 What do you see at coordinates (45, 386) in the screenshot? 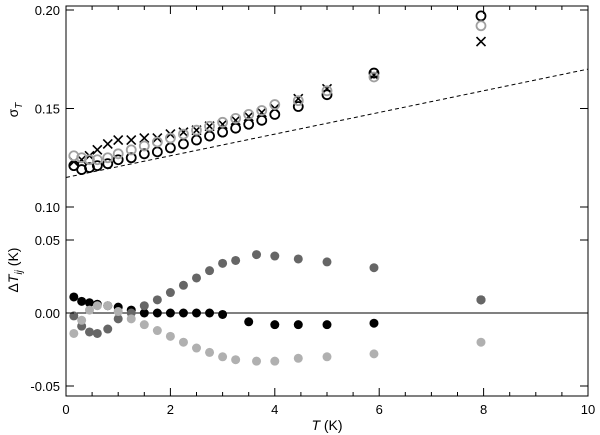
I see `y-tick-label: -0.05` at bounding box center [45, 386].